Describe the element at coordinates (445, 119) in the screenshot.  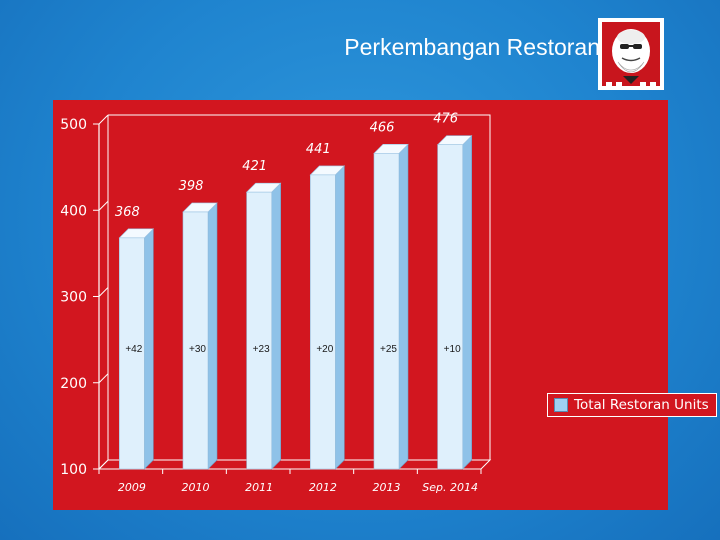
I see `bar-value-label: 476` at that location.